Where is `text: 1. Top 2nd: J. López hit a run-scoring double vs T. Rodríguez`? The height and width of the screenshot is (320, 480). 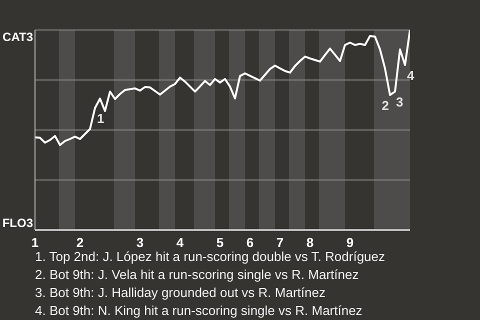 text: 1. Top 2nd: J. López hit a run-scoring double vs T. Rodríguez is located at coordinates (210, 257).